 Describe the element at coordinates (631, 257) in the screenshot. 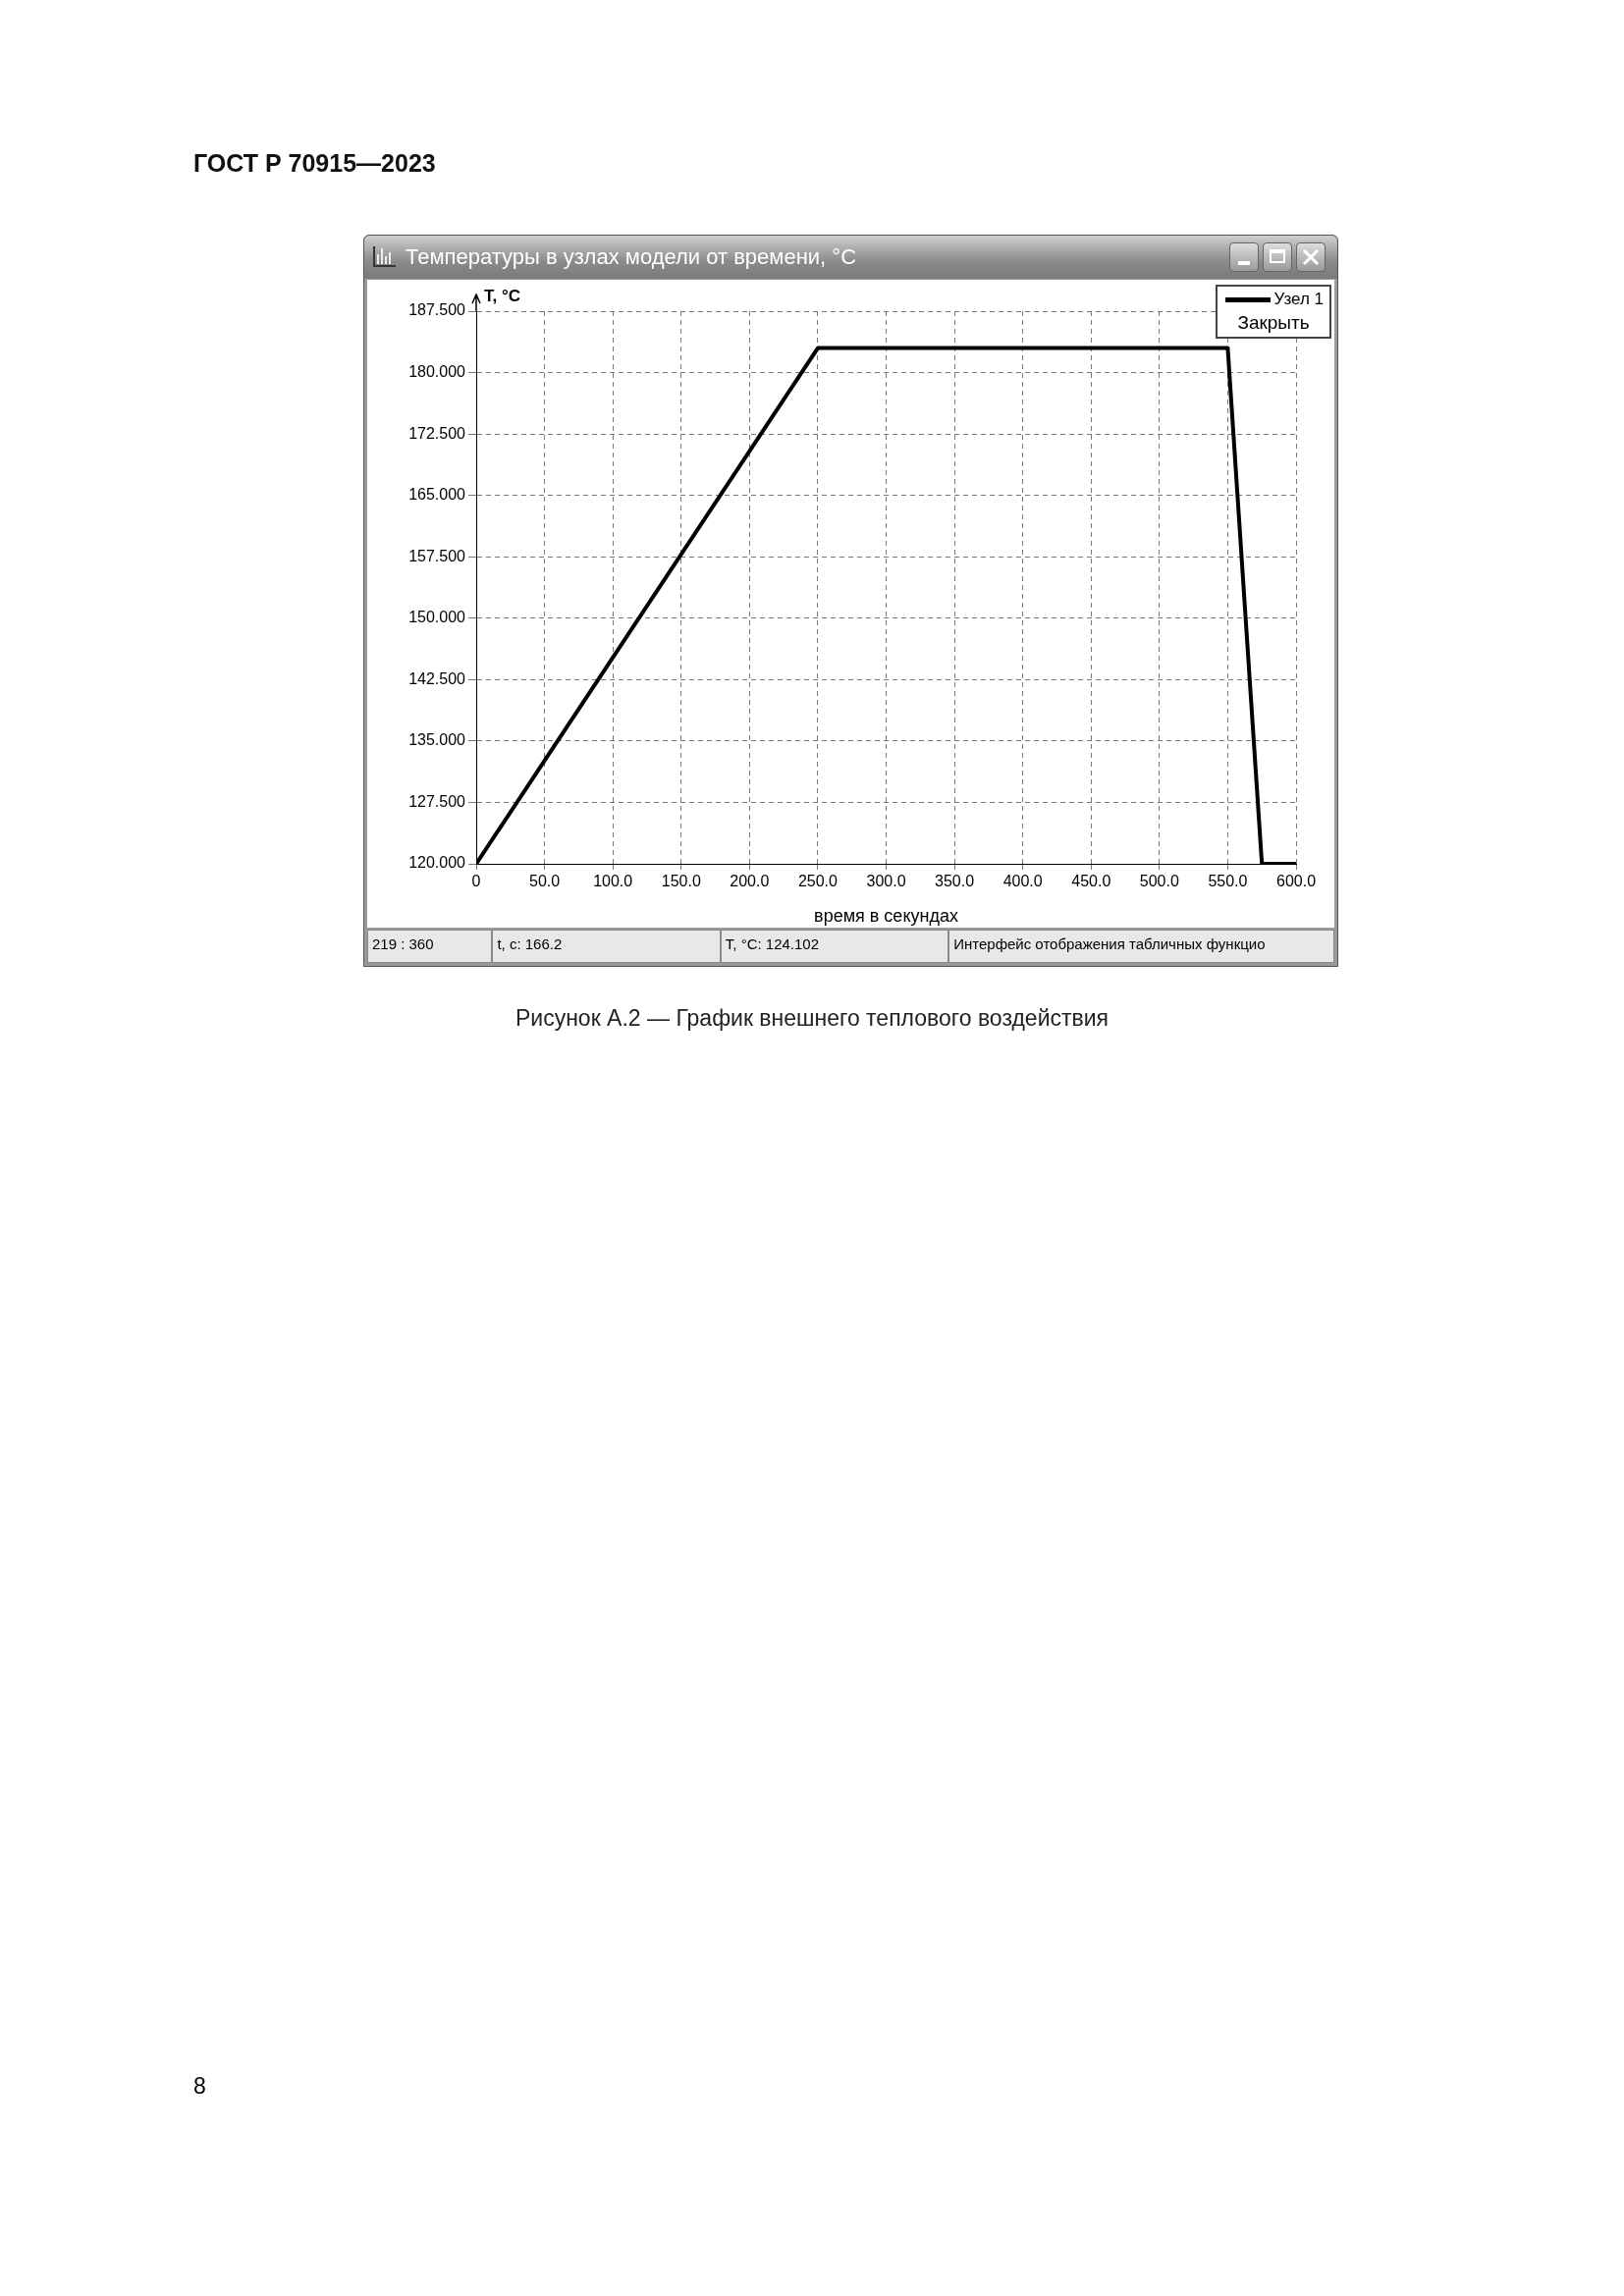

I see `chart-title: Температуры в узлах модели от времени, °С` at that location.